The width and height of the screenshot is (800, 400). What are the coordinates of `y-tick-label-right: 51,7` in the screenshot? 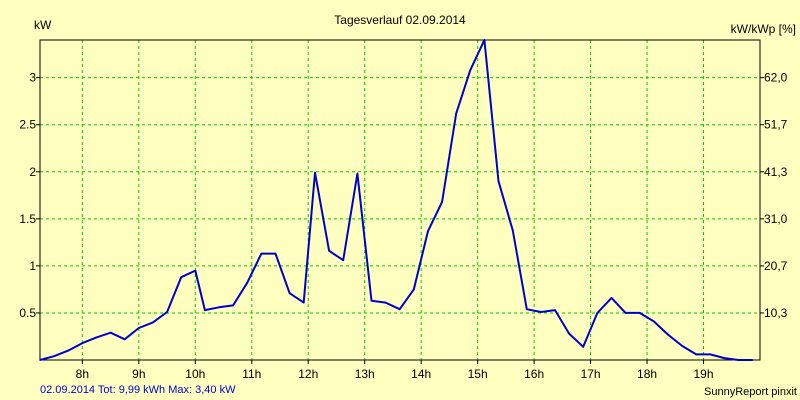 It's located at (776, 125).